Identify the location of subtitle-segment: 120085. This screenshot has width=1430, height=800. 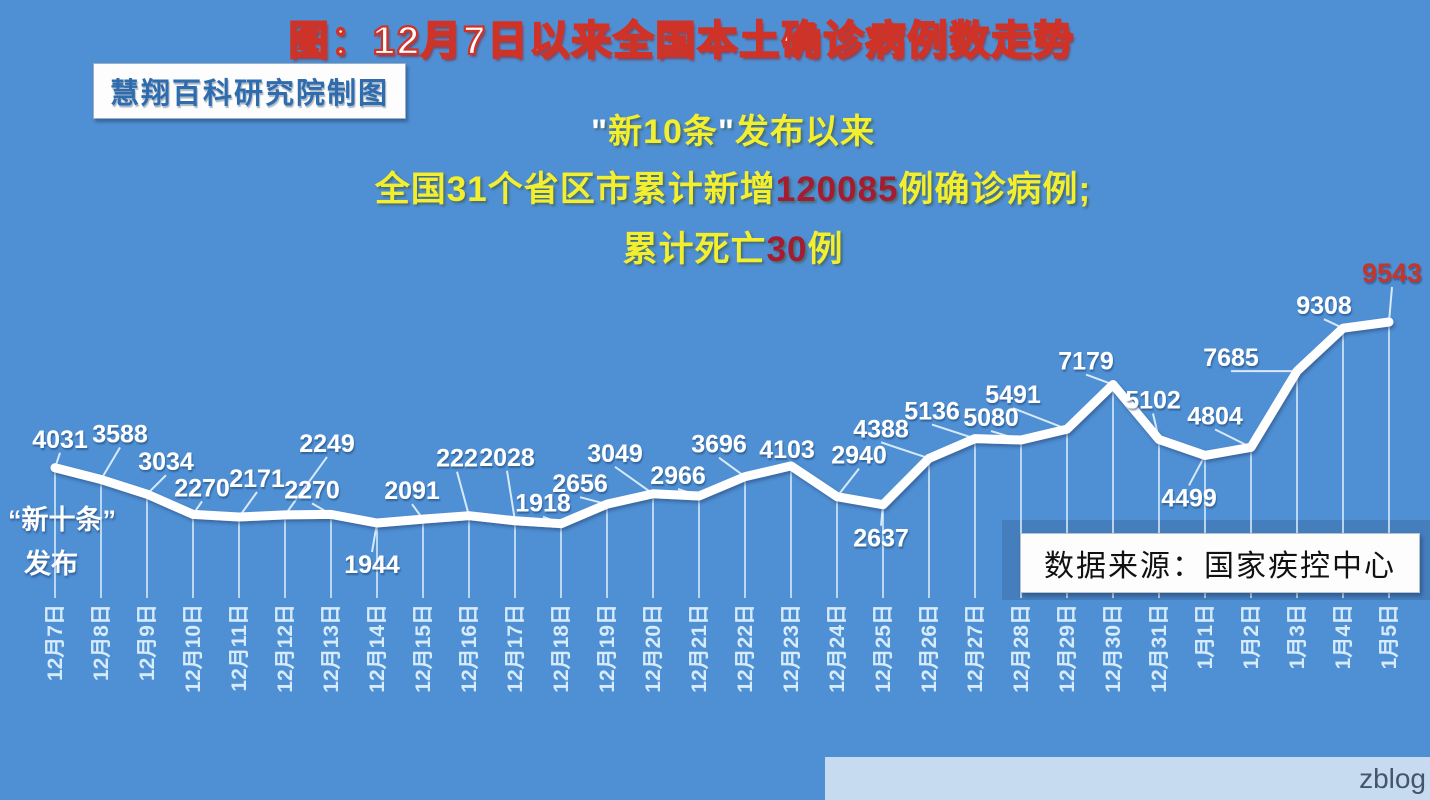
(837, 189).